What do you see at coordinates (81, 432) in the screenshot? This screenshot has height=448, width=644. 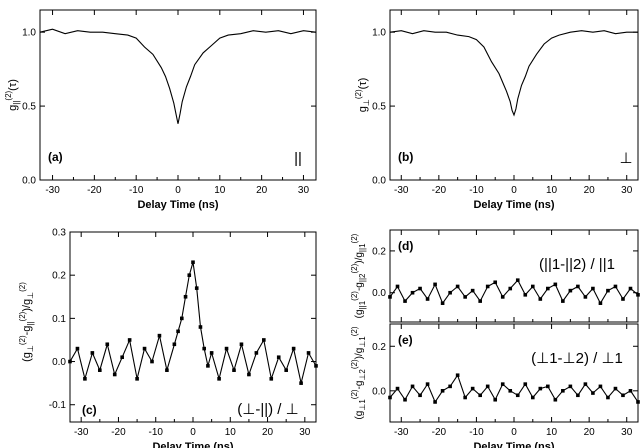 I see `panel-c-xtick-label: -30` at bounding box center [81, 432].